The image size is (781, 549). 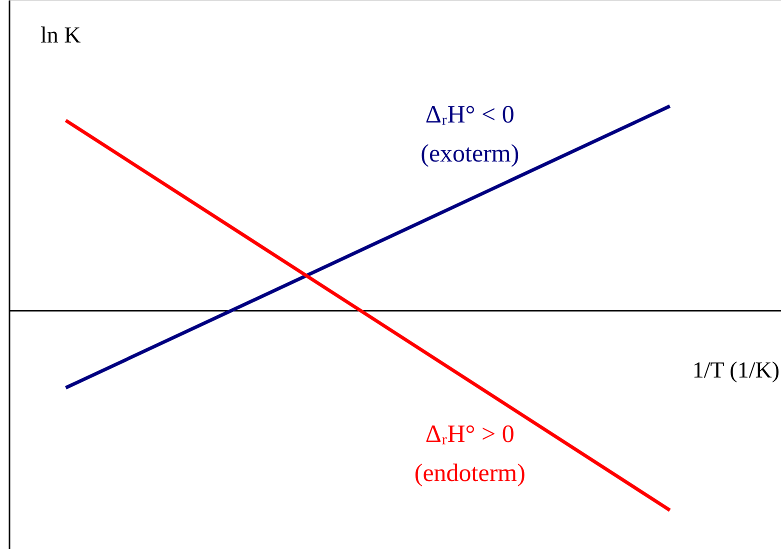 What do you see at coordinates (470, 134) in the screenshot?
I see `series-label: ΔᵣH° < 0 (exoterm)` at bounding box center [470, 134].